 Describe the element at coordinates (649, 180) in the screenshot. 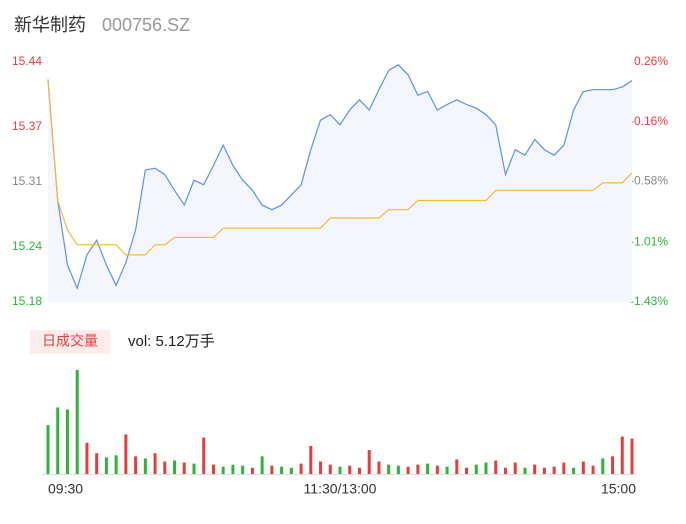

I see `y2-tick-label: -0.58%` at that location.